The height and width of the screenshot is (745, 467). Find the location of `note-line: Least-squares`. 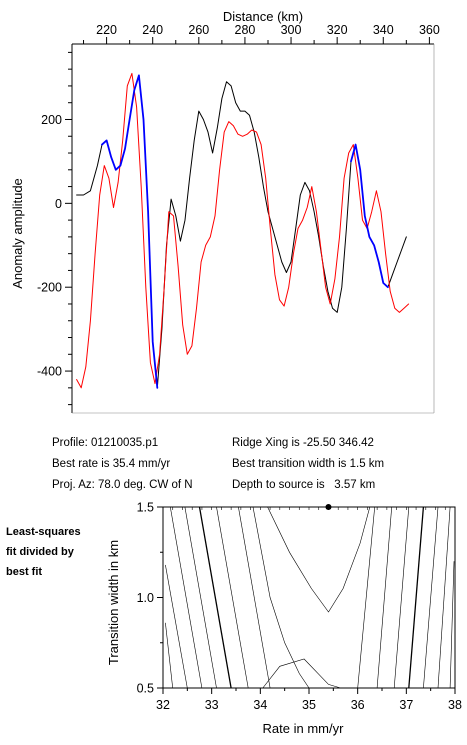

note-line: Least-squares is located at coordinates (43, 532).